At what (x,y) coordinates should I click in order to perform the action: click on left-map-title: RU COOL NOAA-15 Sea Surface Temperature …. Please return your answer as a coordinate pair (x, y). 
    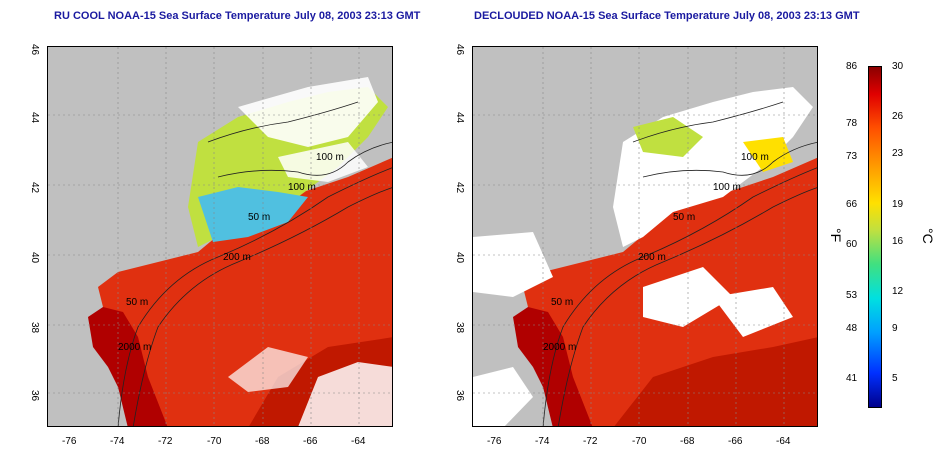
    Looking at the image, I should click on (237, 16).